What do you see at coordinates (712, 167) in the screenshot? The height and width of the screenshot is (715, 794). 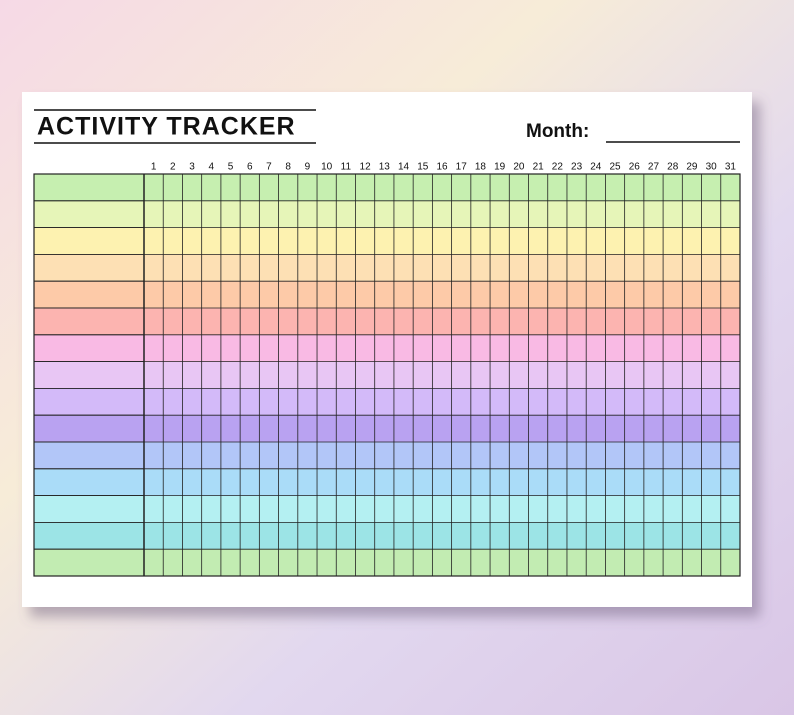 I see `day-number: 30` at bounding box center [712, 167].